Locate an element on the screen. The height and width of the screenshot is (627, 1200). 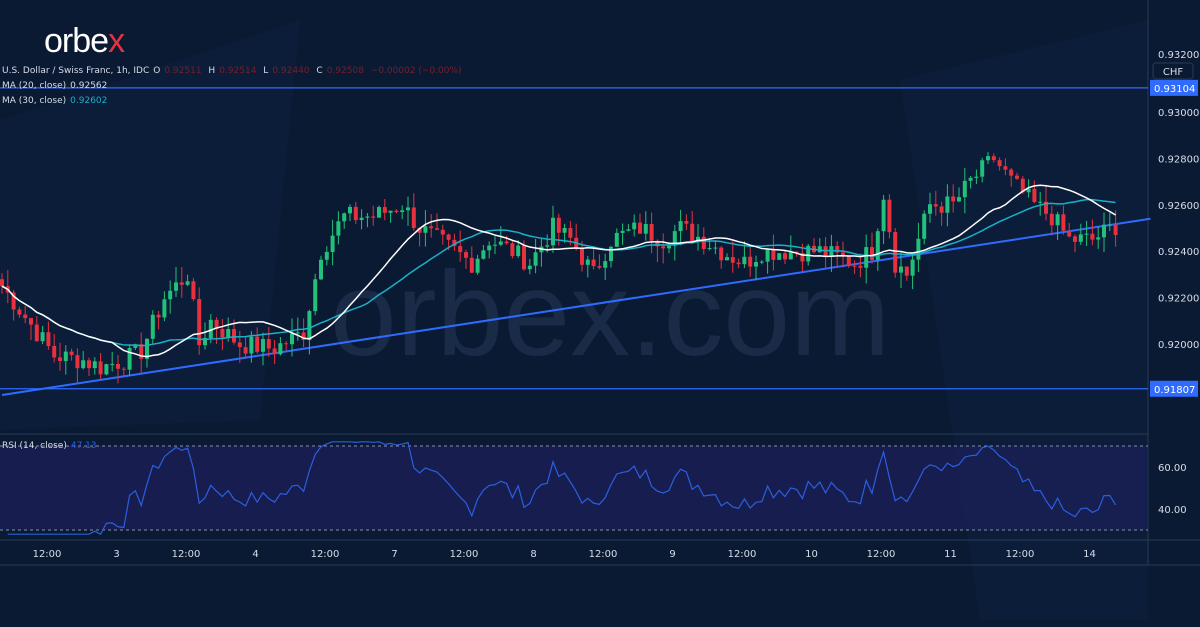
high-value: 0.92514 is located at coordinates (238, 71).